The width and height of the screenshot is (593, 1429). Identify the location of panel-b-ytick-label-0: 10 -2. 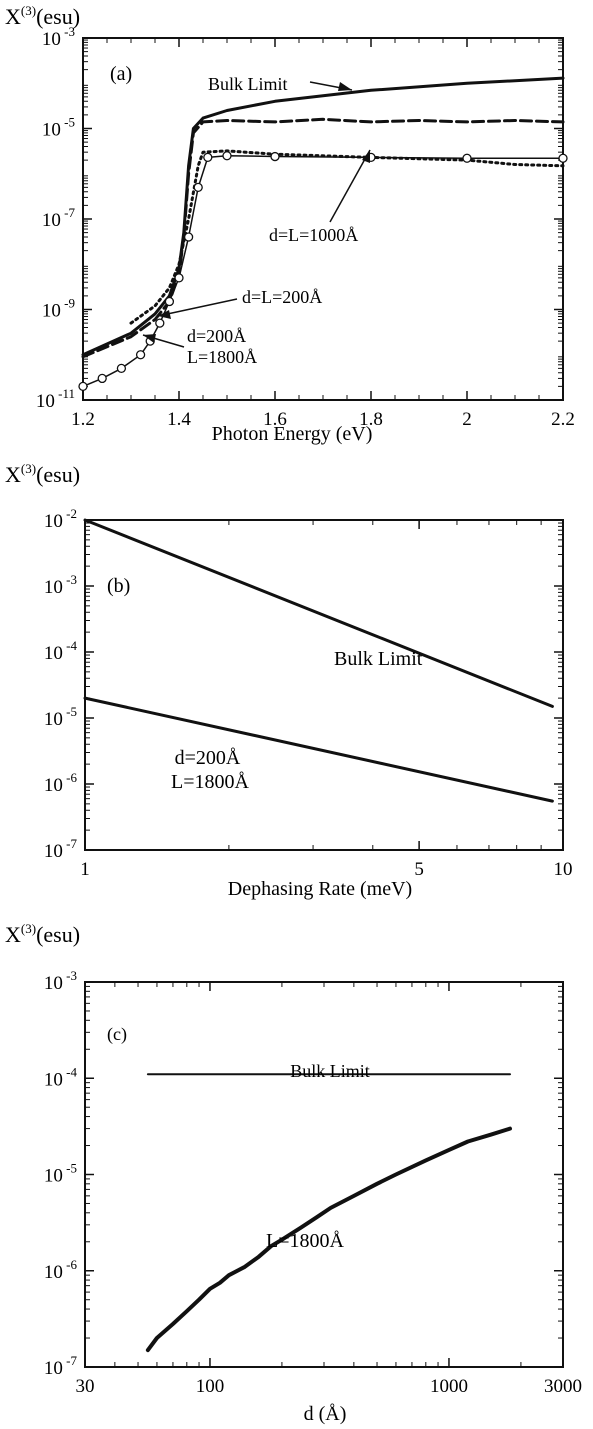
(60, 519).